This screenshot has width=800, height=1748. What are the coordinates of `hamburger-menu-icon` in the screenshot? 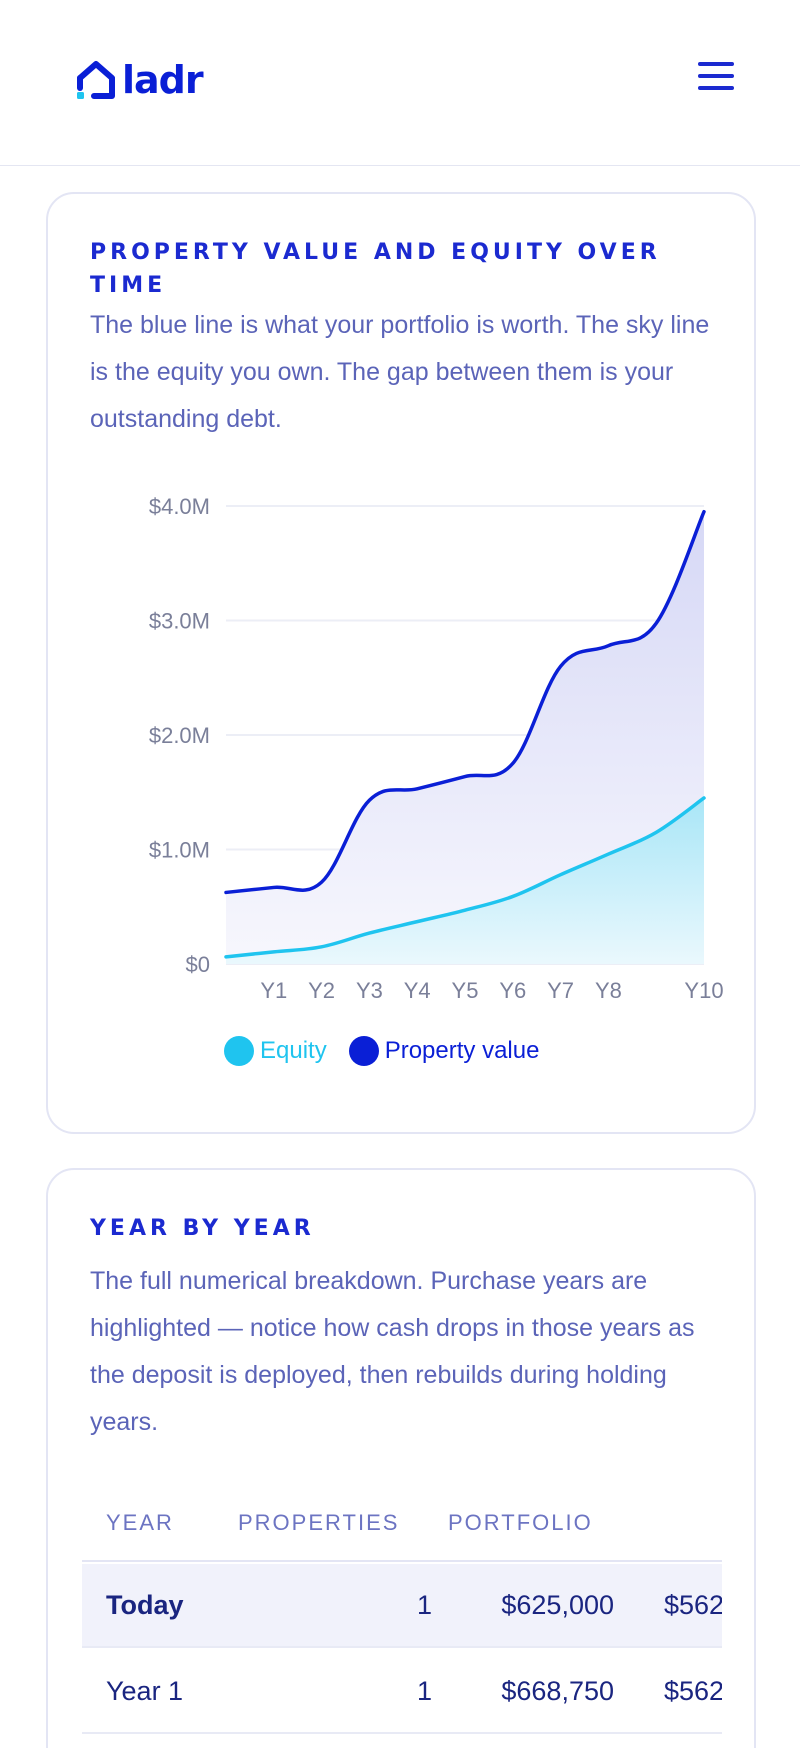 It's located at (716, 82).